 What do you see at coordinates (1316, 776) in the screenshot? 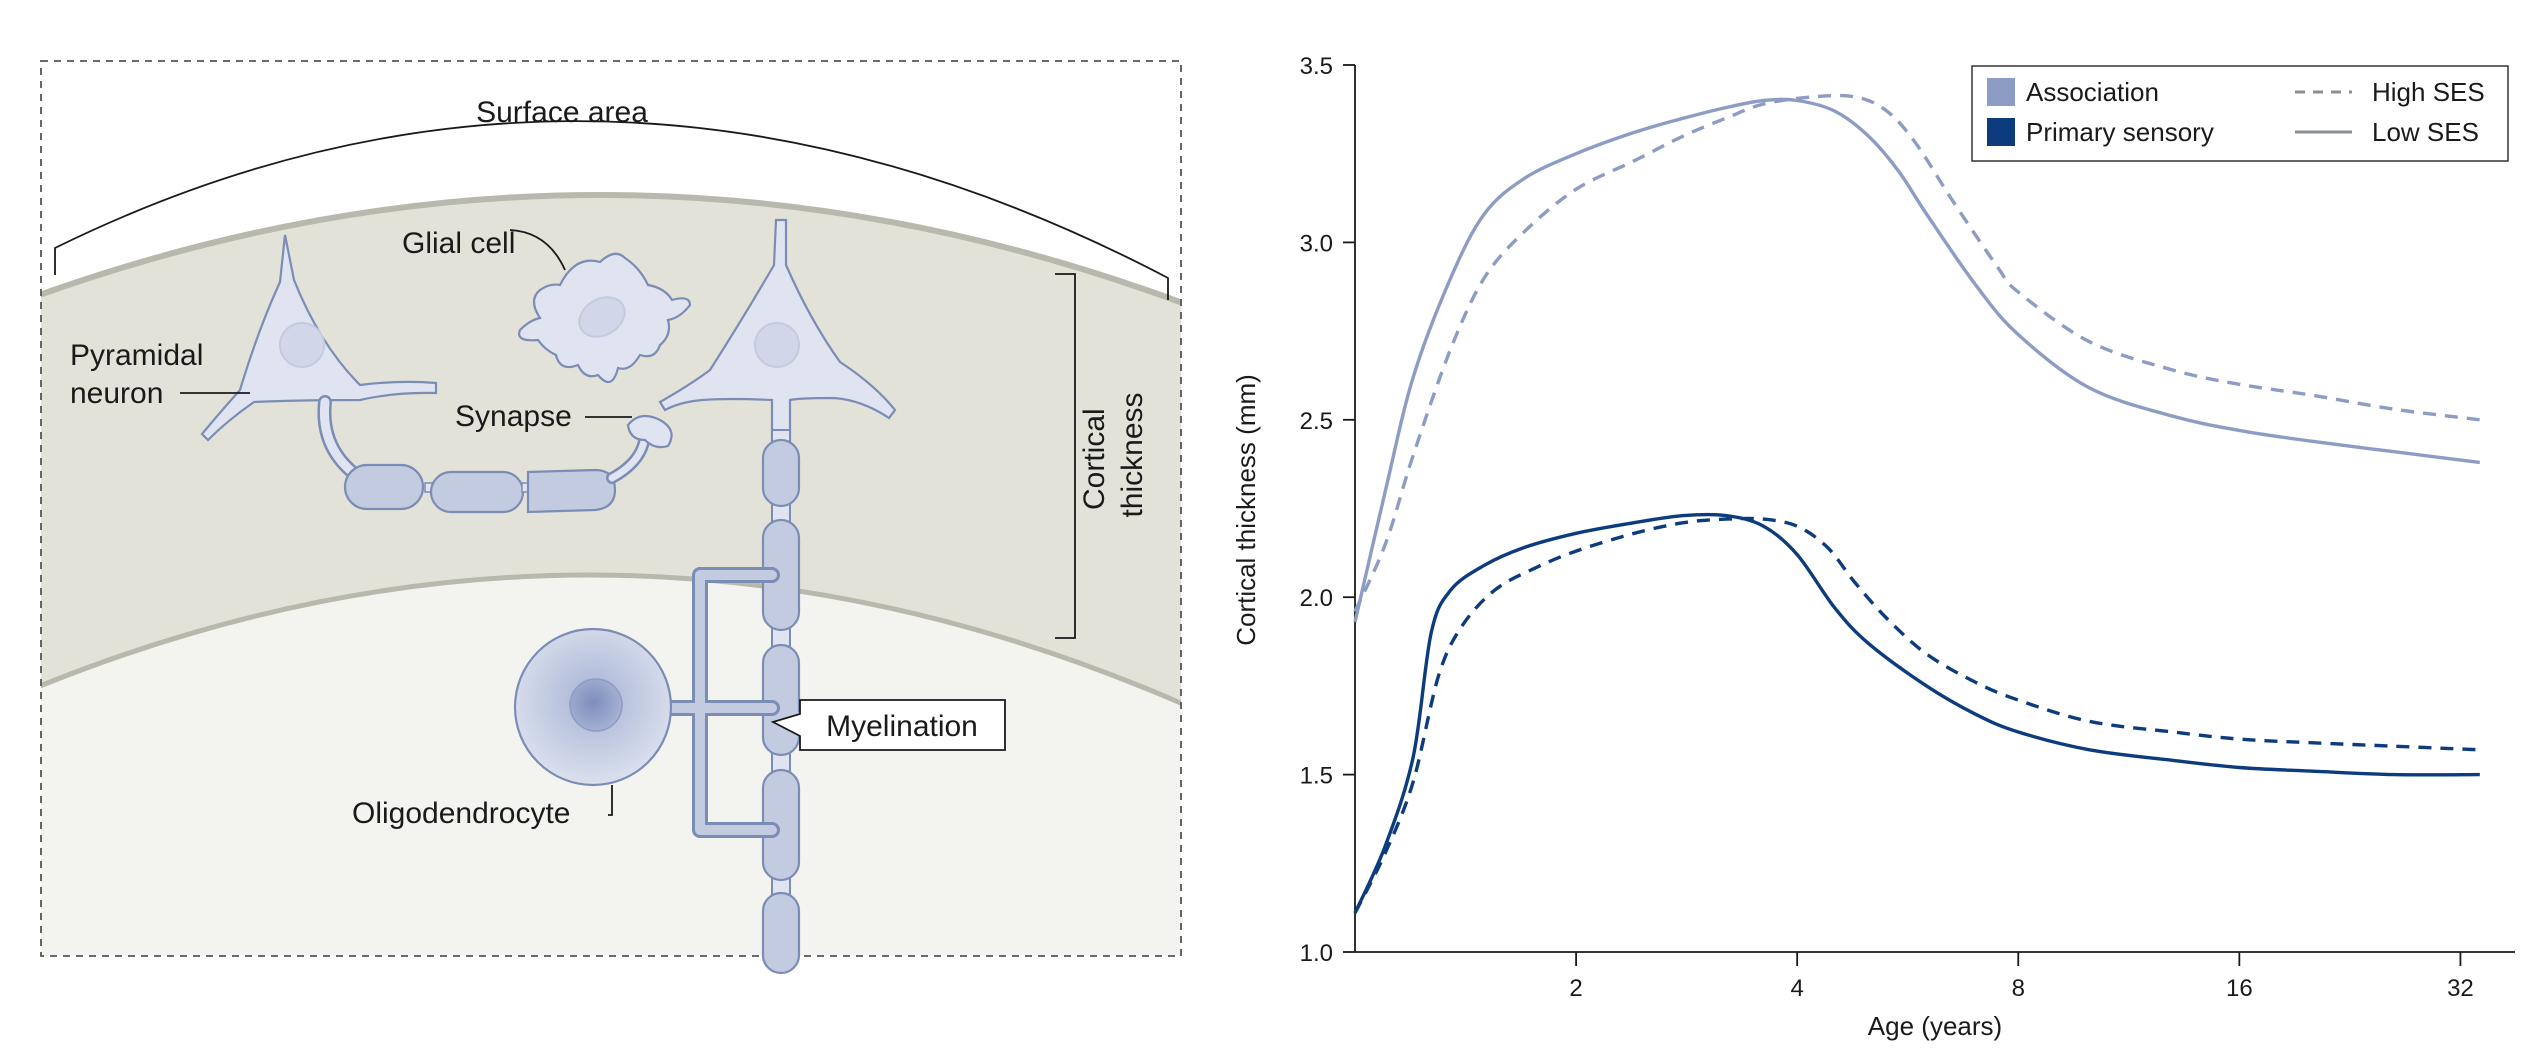
I see `y-tick-label: 1.5` at bounding box center [1316, 776].